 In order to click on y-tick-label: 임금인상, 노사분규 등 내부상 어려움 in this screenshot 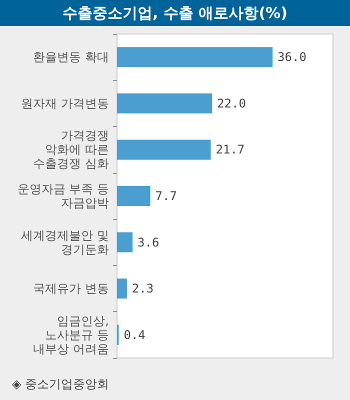, I will do `click(71, 335)`.